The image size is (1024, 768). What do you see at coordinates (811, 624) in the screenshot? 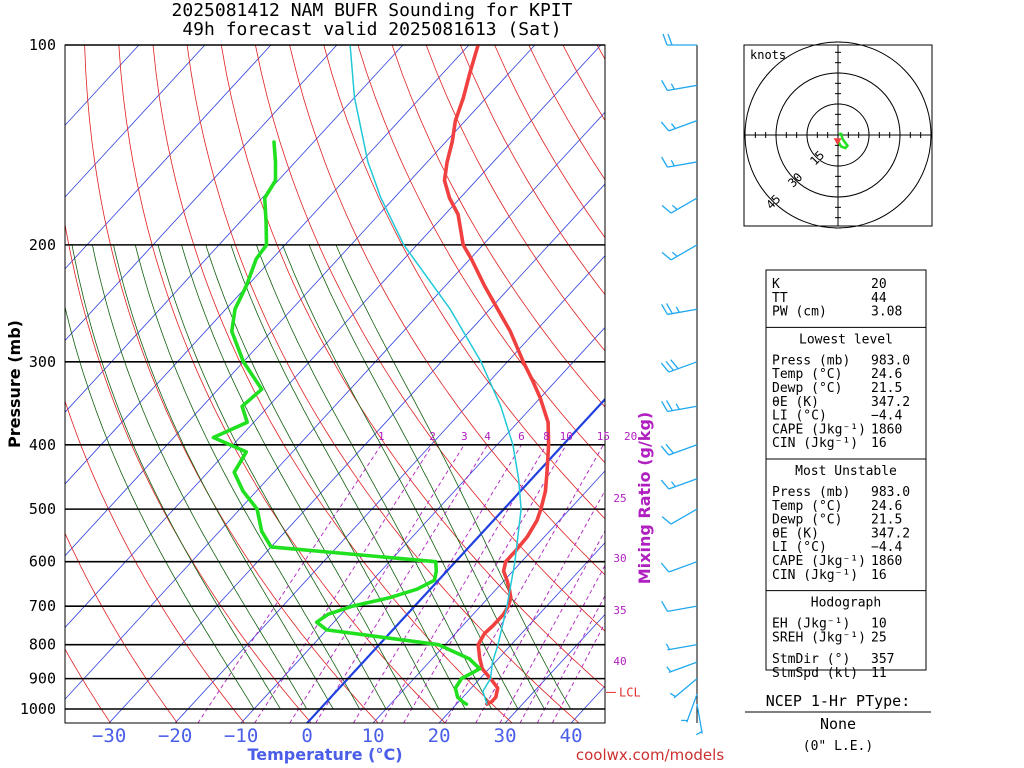
I see `index-label: EH (Jkg⁻¹)` at bounding box center [811, 624].